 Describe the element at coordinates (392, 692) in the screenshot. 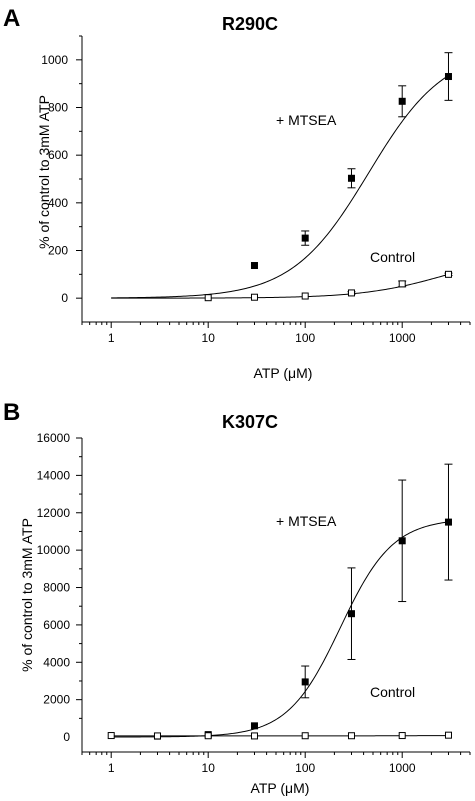

I see `control-label-b: Control` at that location.